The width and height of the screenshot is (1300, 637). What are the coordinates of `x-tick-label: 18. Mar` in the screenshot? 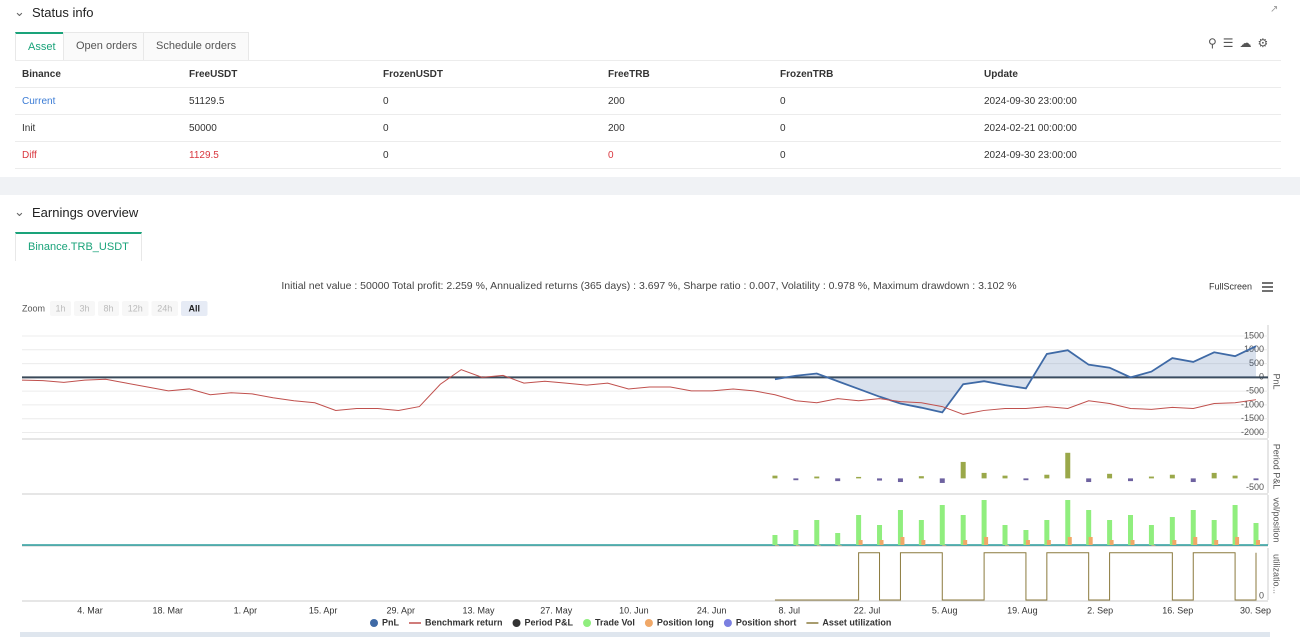 It's located at (167, 610).